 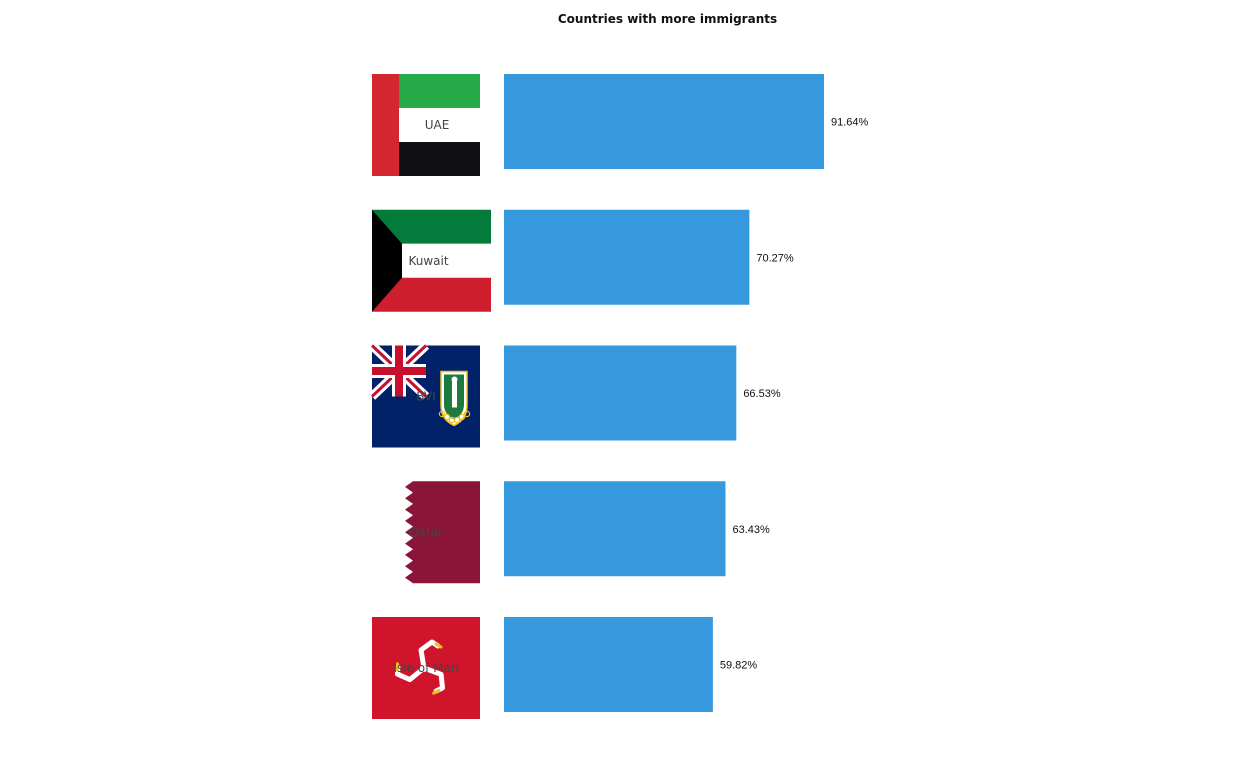 I want to click on category-label: BVI, so click(x=426, y=397).